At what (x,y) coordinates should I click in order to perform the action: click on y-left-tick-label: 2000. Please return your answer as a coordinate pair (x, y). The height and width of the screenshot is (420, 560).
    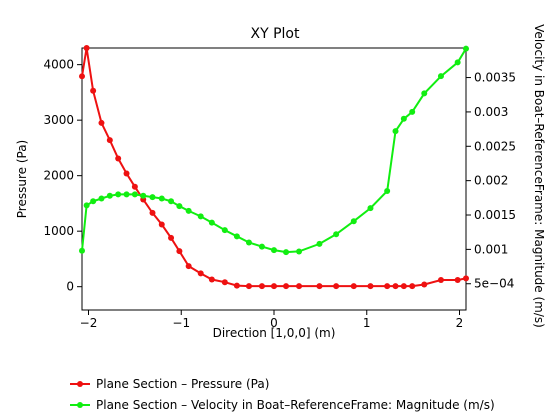
    Looking at the image, I should click on (58, 176).